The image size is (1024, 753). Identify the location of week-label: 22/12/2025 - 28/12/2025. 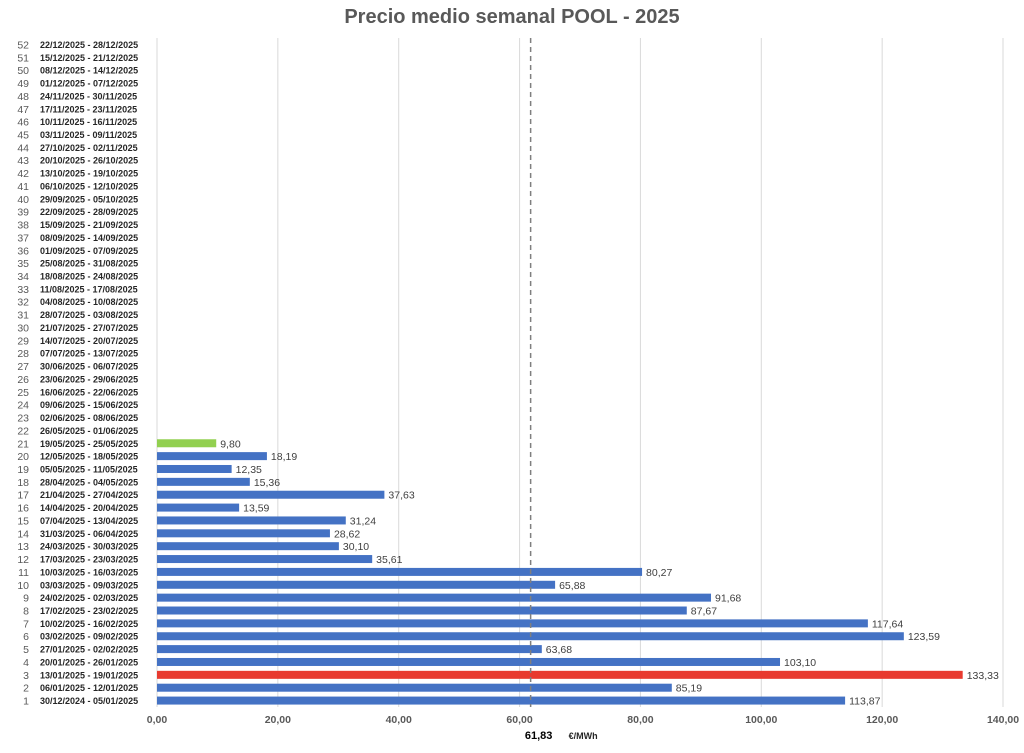
(89, 45).